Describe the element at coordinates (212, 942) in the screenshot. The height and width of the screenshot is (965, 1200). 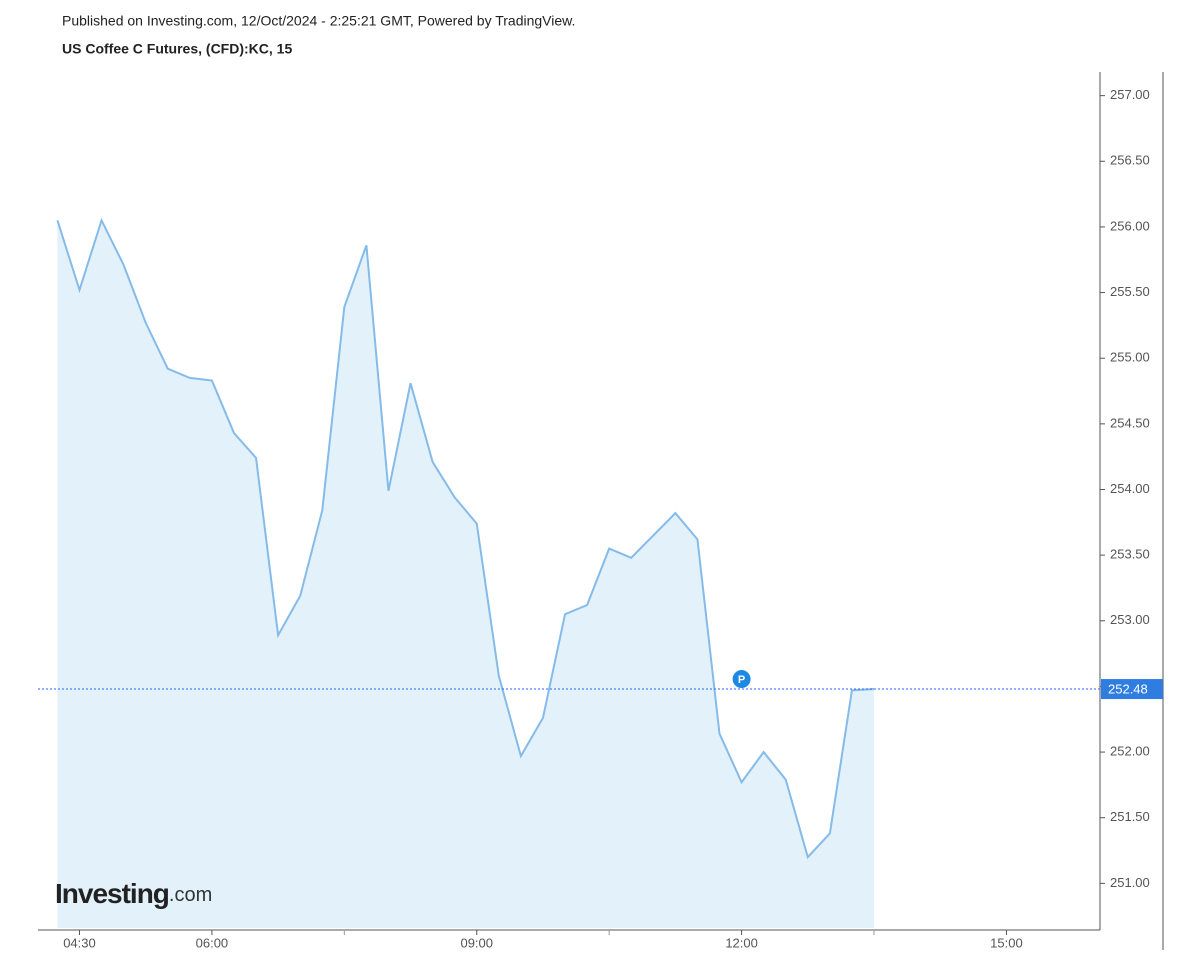
I see `x-tick-label: 06:00` at that location.